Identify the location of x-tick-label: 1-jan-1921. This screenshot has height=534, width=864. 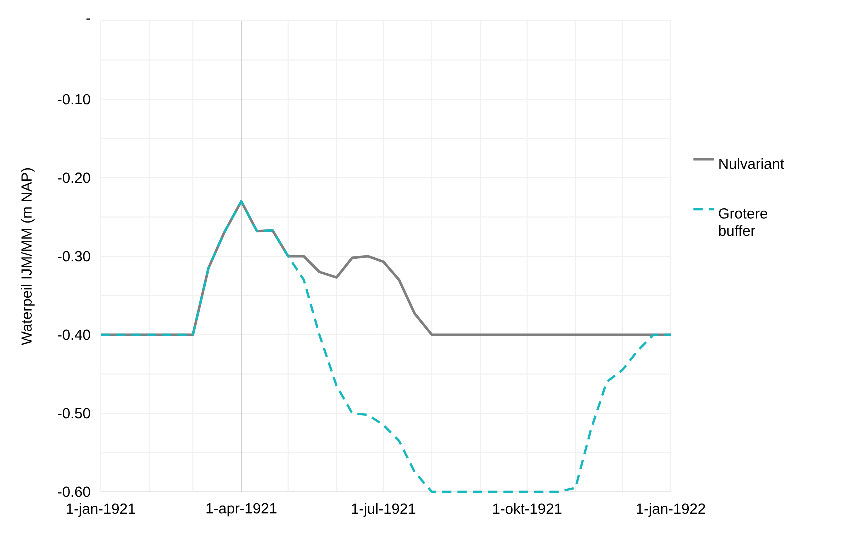
(101, 510).